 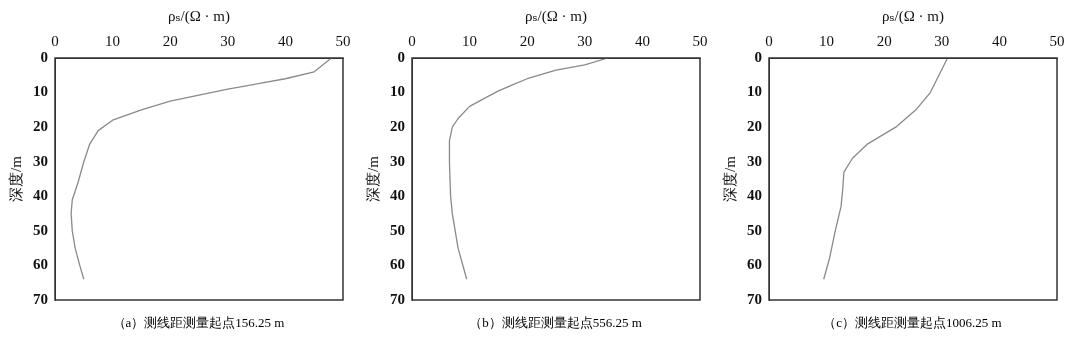 What do you see at coordinates (555, 323) in the screenshot?
I see `text: （b）测线距测量起点556.25 m` at bounding box center [555, 323].